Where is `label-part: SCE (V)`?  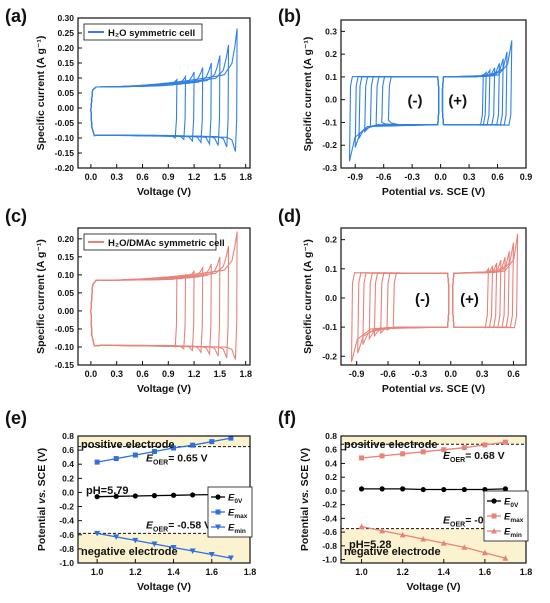
label-part: SCE (V) is located at coordinates (42, 468).